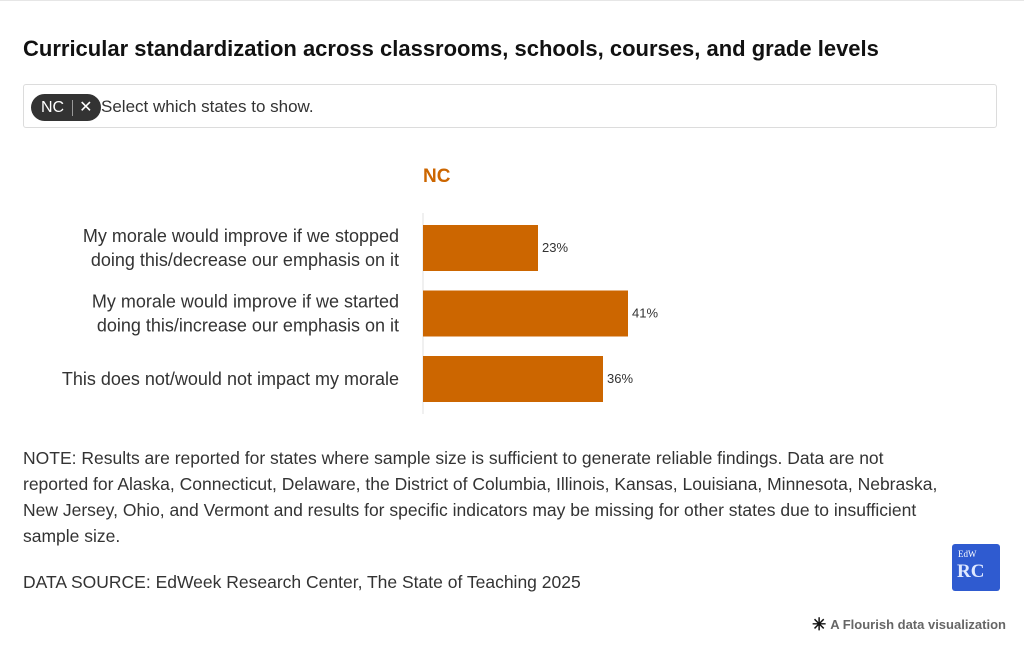  I want to click on flourish-asterisk-icon: ✳, so click(819, 624).